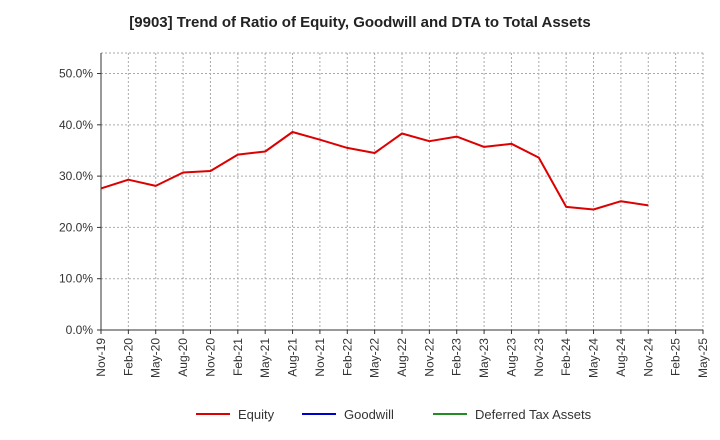 The height and width of the screenshot is (440, 720). I want to click on x-tick-label: May-21, so click(265, 358).